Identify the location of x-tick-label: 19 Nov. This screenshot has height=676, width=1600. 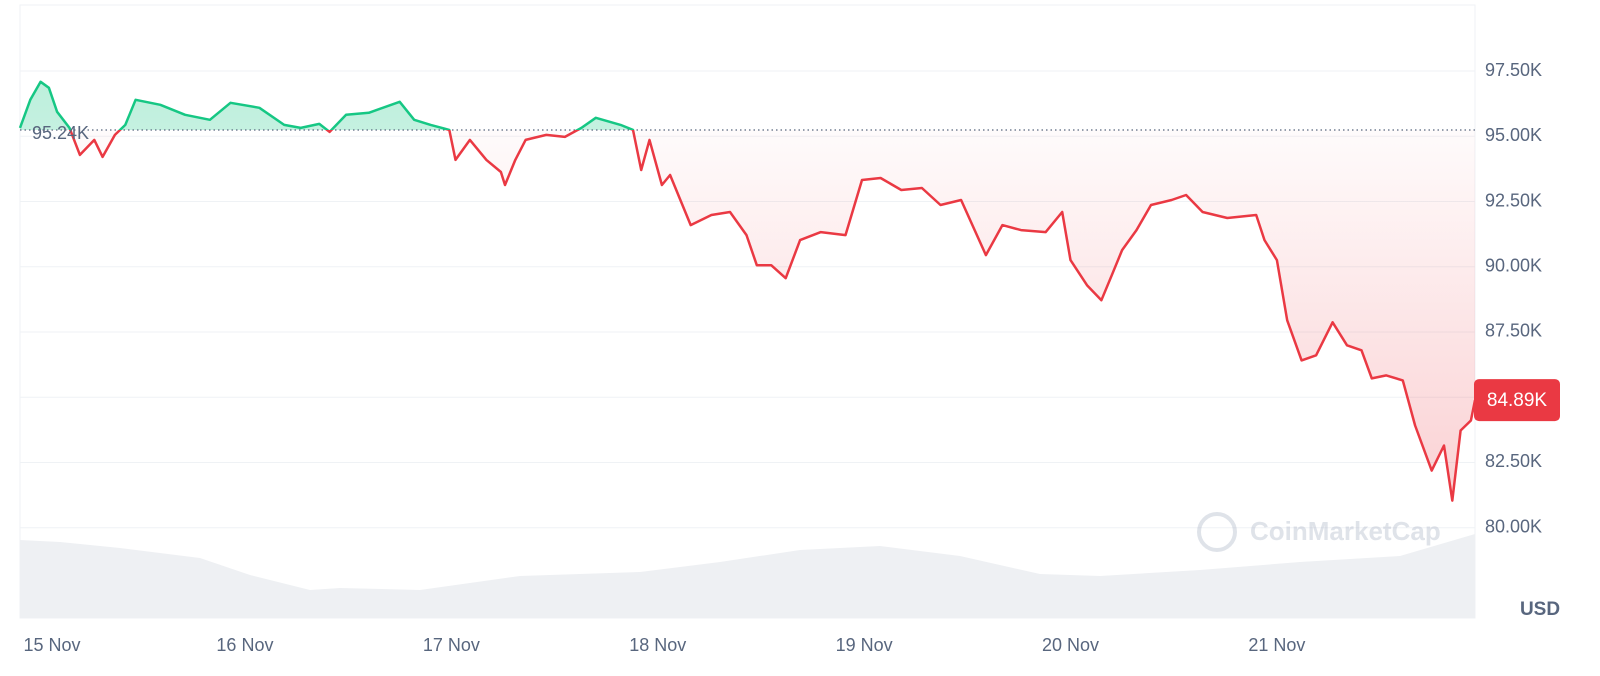
(864, 645).